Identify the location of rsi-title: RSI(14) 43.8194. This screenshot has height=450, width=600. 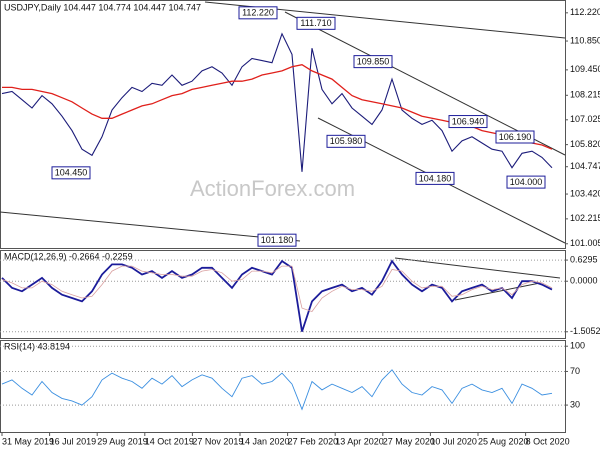
(37, 346).